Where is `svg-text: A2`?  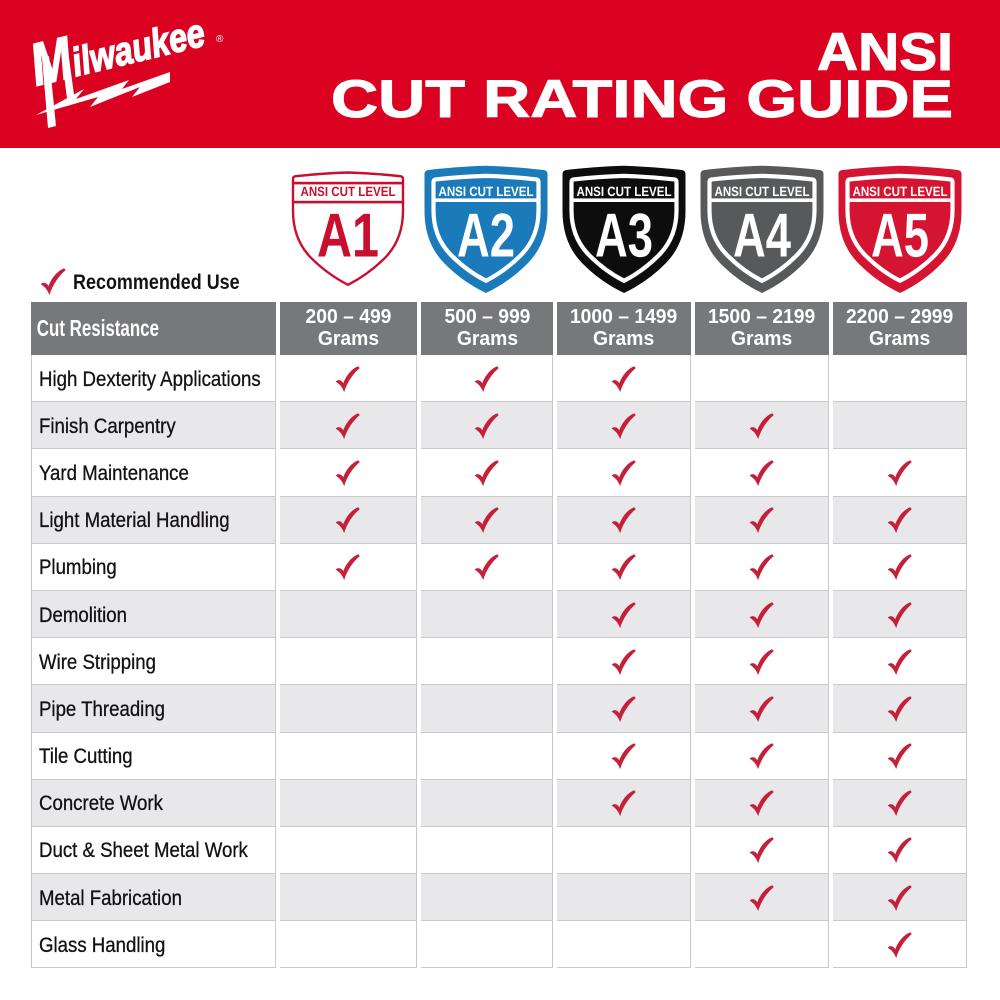 svg-text: A2 is located at coordinates (486, 235).